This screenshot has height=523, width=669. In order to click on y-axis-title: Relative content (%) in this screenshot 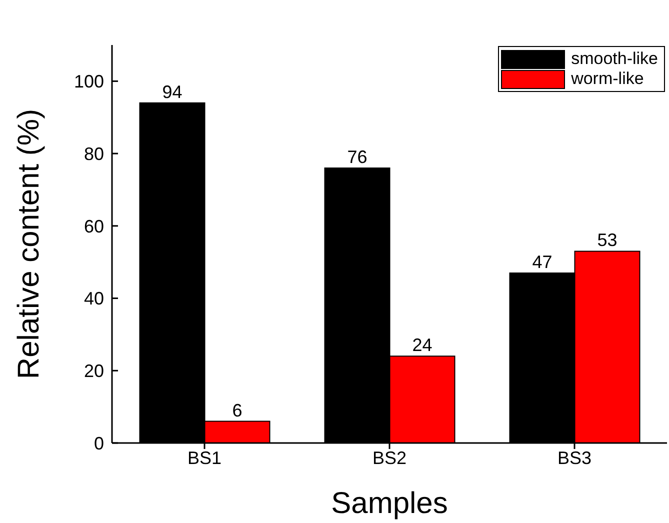, I will do `click(29, 244)`.